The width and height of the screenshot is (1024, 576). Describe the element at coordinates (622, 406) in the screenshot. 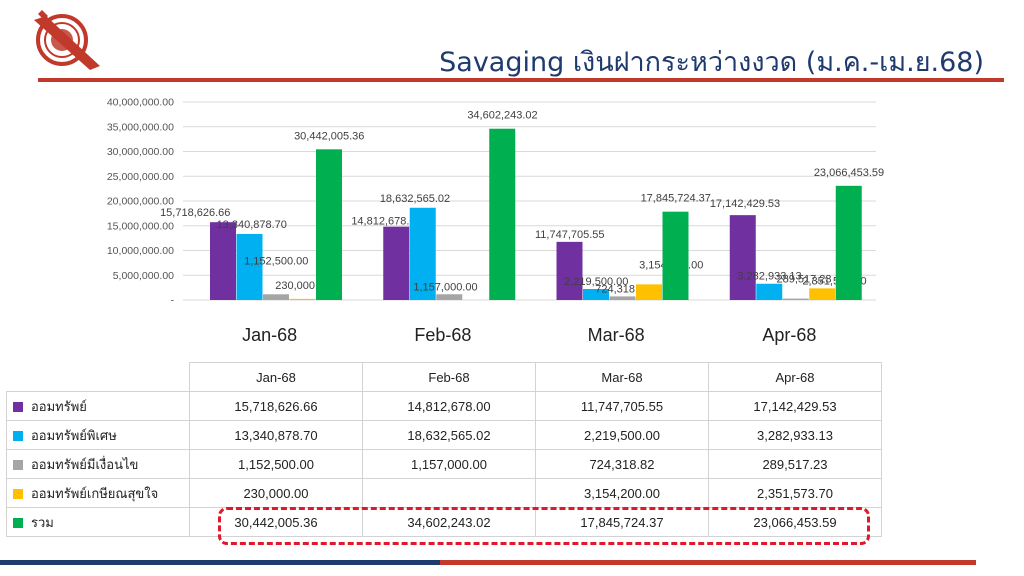

I see `table-cell: 11,747,705.55` at that location.